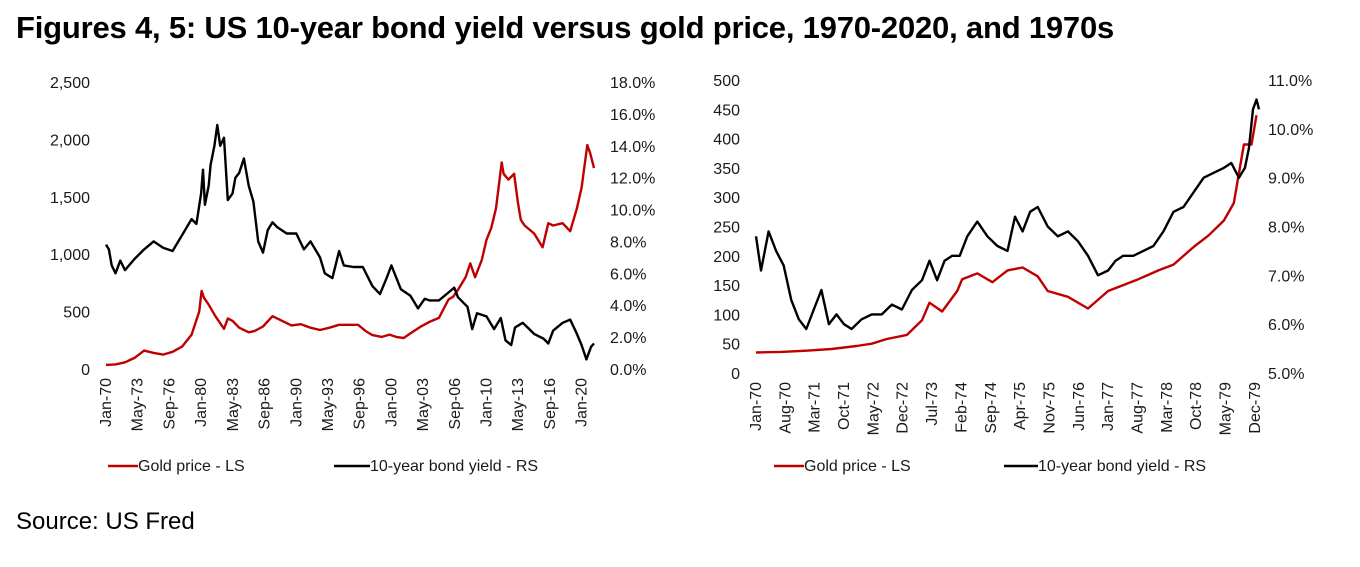 The image size is (1360, 567). Describe the element at coordinates (815, 407) in the screenshot. I see `x-axis-tick: Mar-71` at that location.